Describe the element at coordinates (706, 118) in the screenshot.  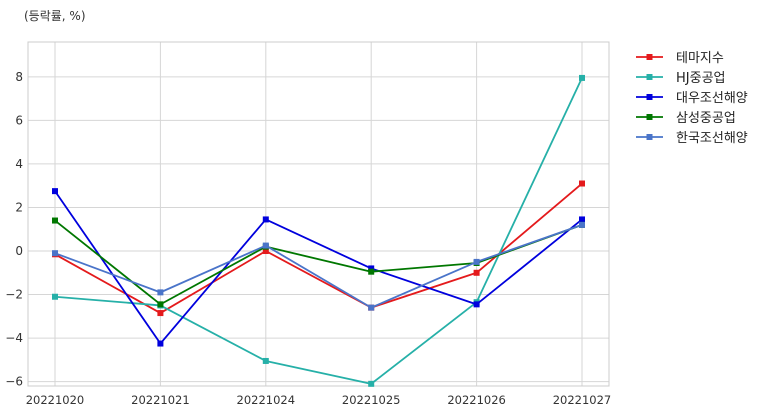
I see `legend-label: 삼성중공업` at that location.